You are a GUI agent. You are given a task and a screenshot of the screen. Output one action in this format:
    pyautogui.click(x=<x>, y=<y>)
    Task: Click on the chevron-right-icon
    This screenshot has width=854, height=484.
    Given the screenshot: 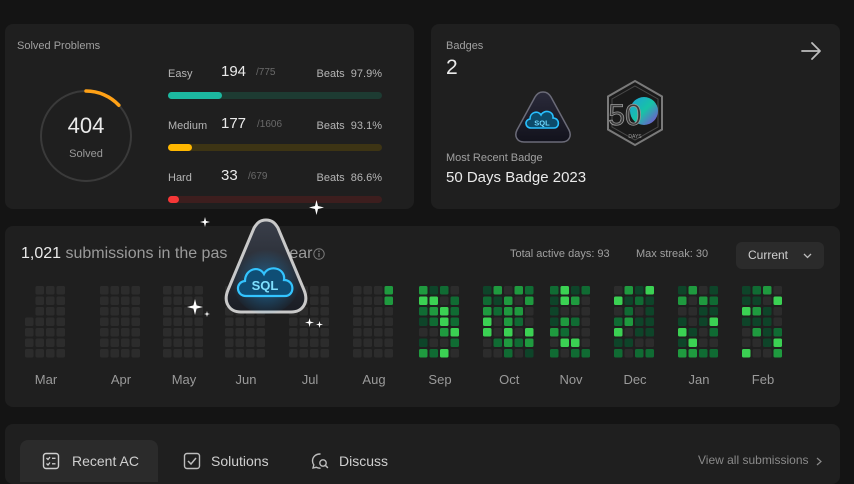 What is the action you would take?
    pyautogui.click(x=819, y=461)
    